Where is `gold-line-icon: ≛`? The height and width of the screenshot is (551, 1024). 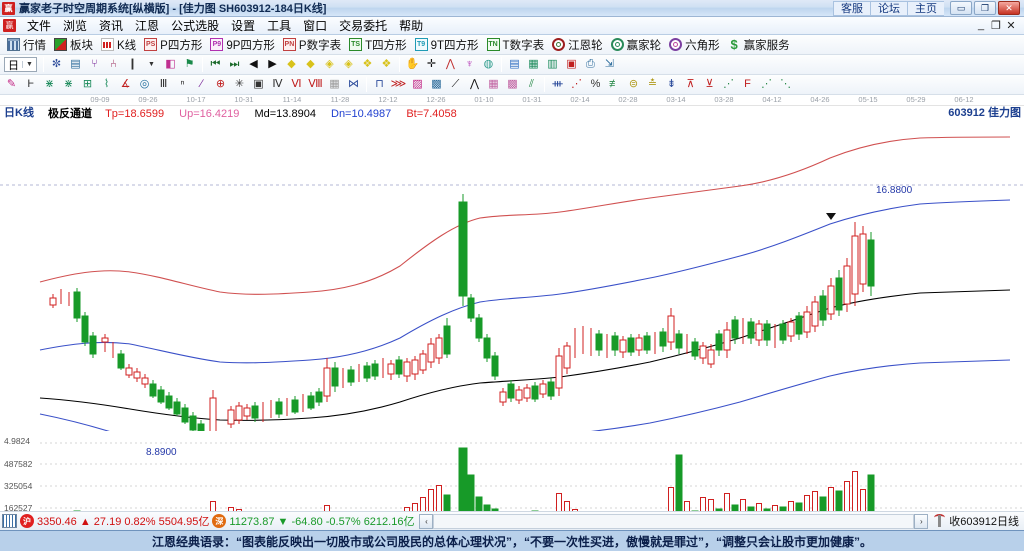 gold-line-icon: ≛ is located at coordinates (652, 84).